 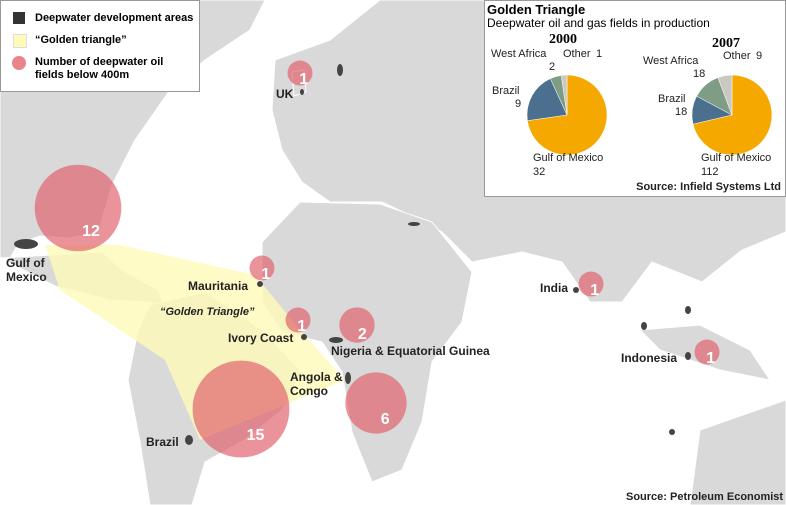 What do you see at coordinates (285, 94) in the screenshot?
I see `place-label: UK` at bounding box center [285, 94].